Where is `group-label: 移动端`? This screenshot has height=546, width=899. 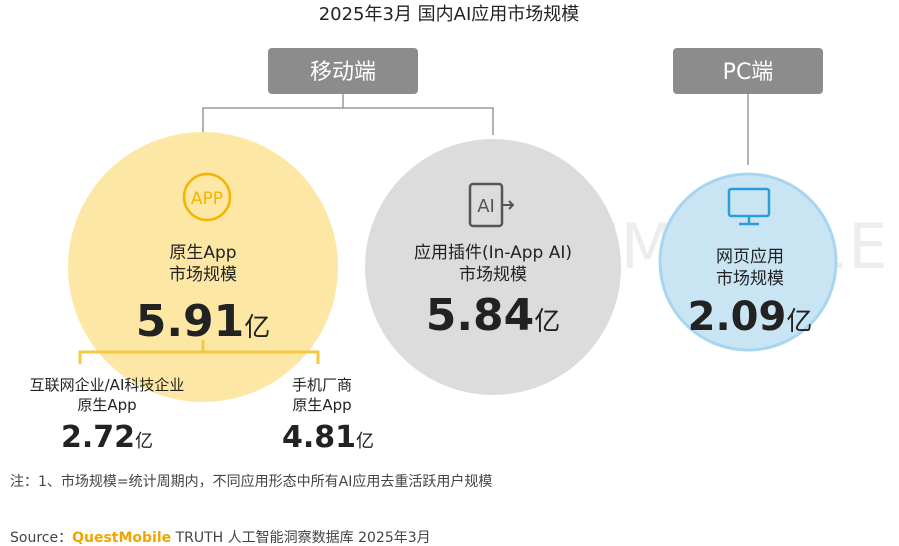
group-label: 移动端 is located at coordinates (343, 72).